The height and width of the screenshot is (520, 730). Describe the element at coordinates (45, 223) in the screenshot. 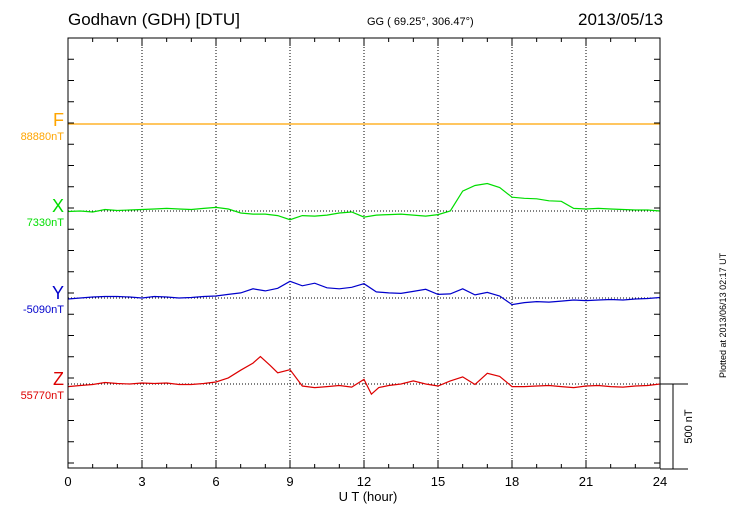

I see `baseline-x: 7330nT` at that location.